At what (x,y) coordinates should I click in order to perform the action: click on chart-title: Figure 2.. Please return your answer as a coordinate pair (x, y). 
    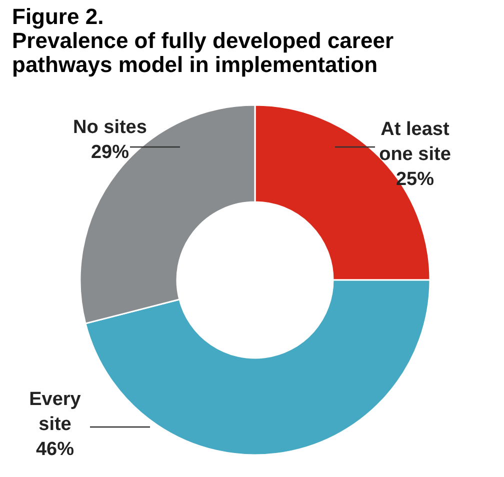
    Looking at the image, I should click on (58, 16).